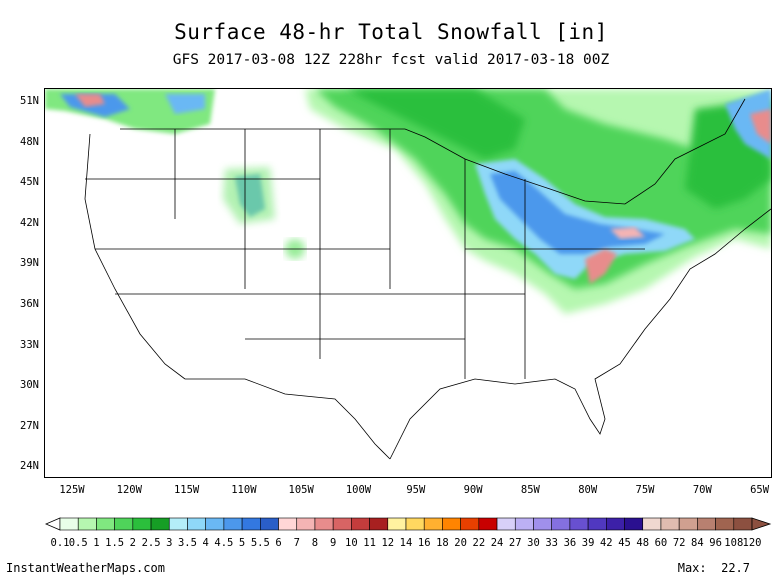 The width and height of the screenshot is (782, 586). Describe the element at coordinates (29, 222) in the screenshot. I see `lat-label: 42N` at that location.